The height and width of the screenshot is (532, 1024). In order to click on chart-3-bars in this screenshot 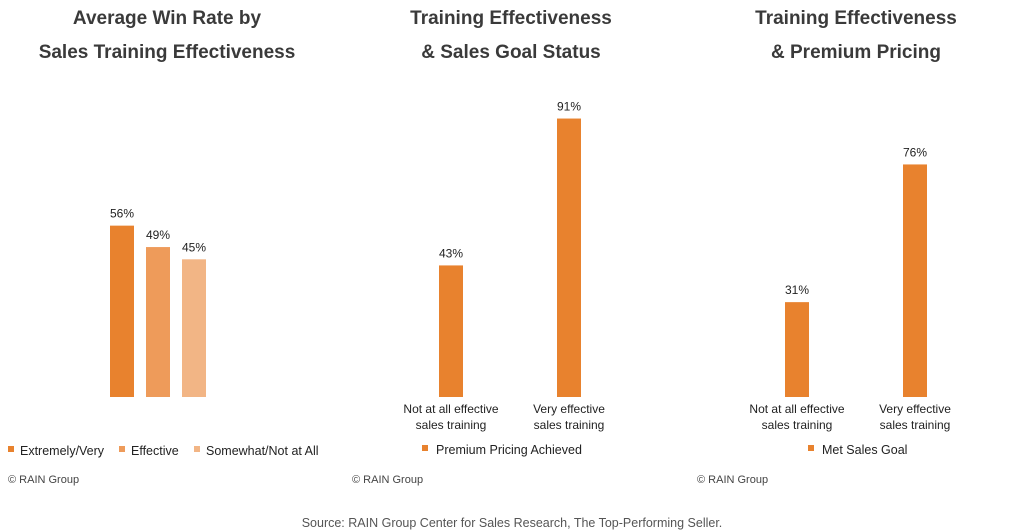, I will do `click(856, 280)`.